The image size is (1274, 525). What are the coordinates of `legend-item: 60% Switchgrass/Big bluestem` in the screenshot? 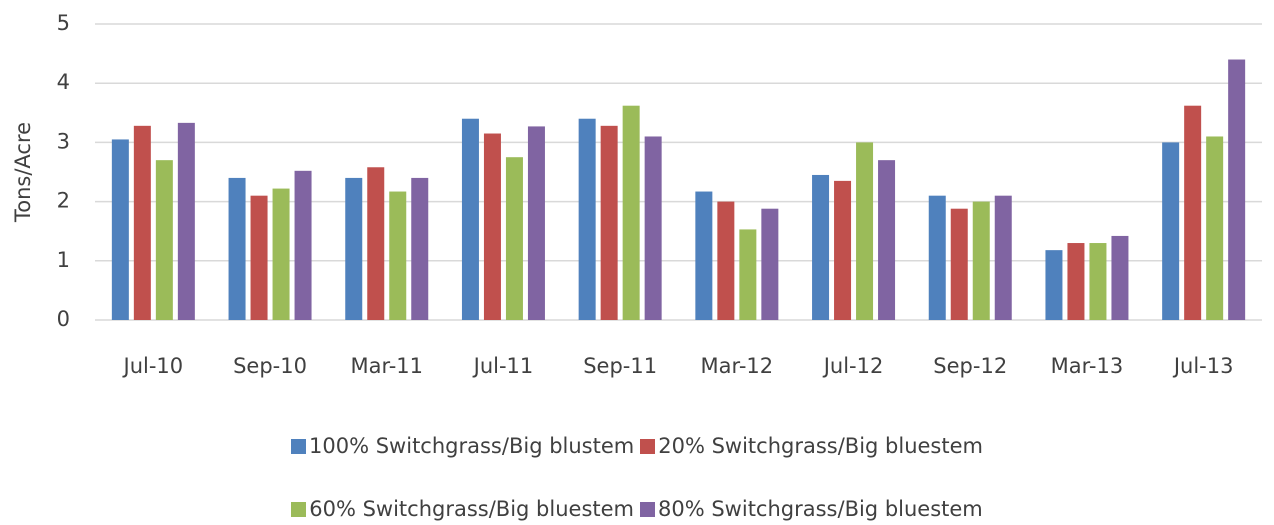 It's located at (462, 509).